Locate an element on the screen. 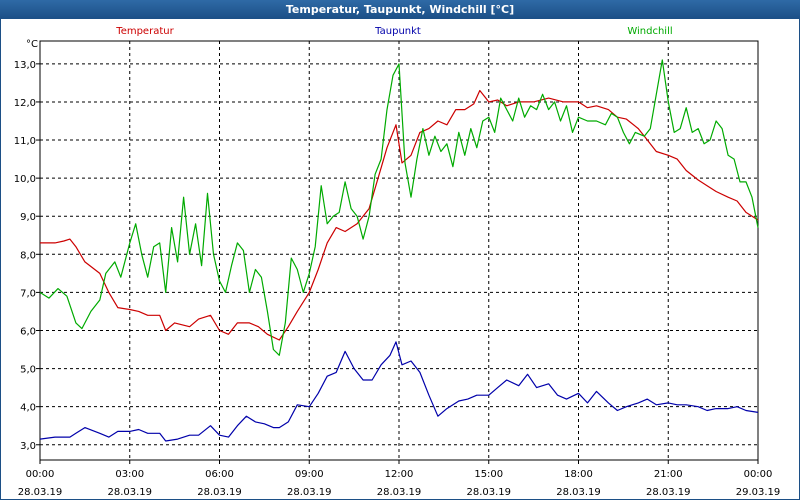  x-tick-time-label: 21:00 is located at coordinates (668, 474).